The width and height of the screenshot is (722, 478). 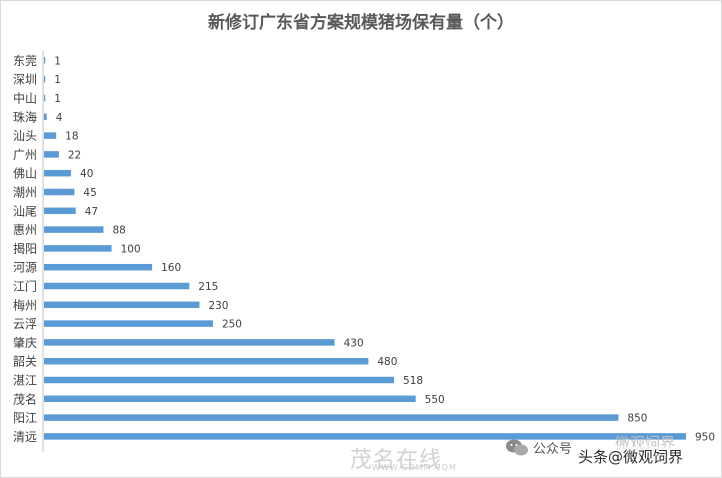 I want to click on category-label: 东莞, so click(x=25, y=61).